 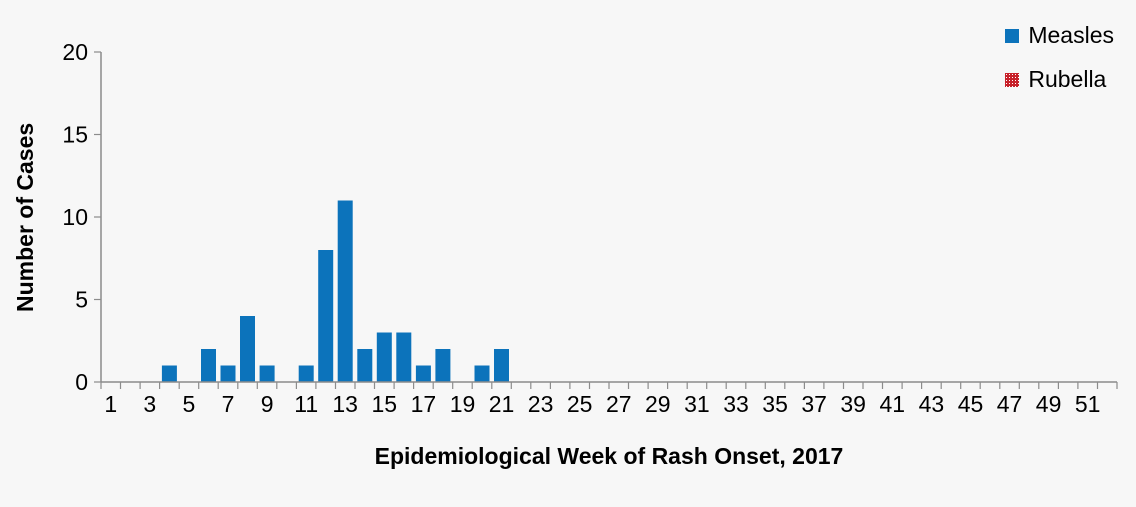 I want to click on x-tick-label: 43, so click(x=932, y=404).